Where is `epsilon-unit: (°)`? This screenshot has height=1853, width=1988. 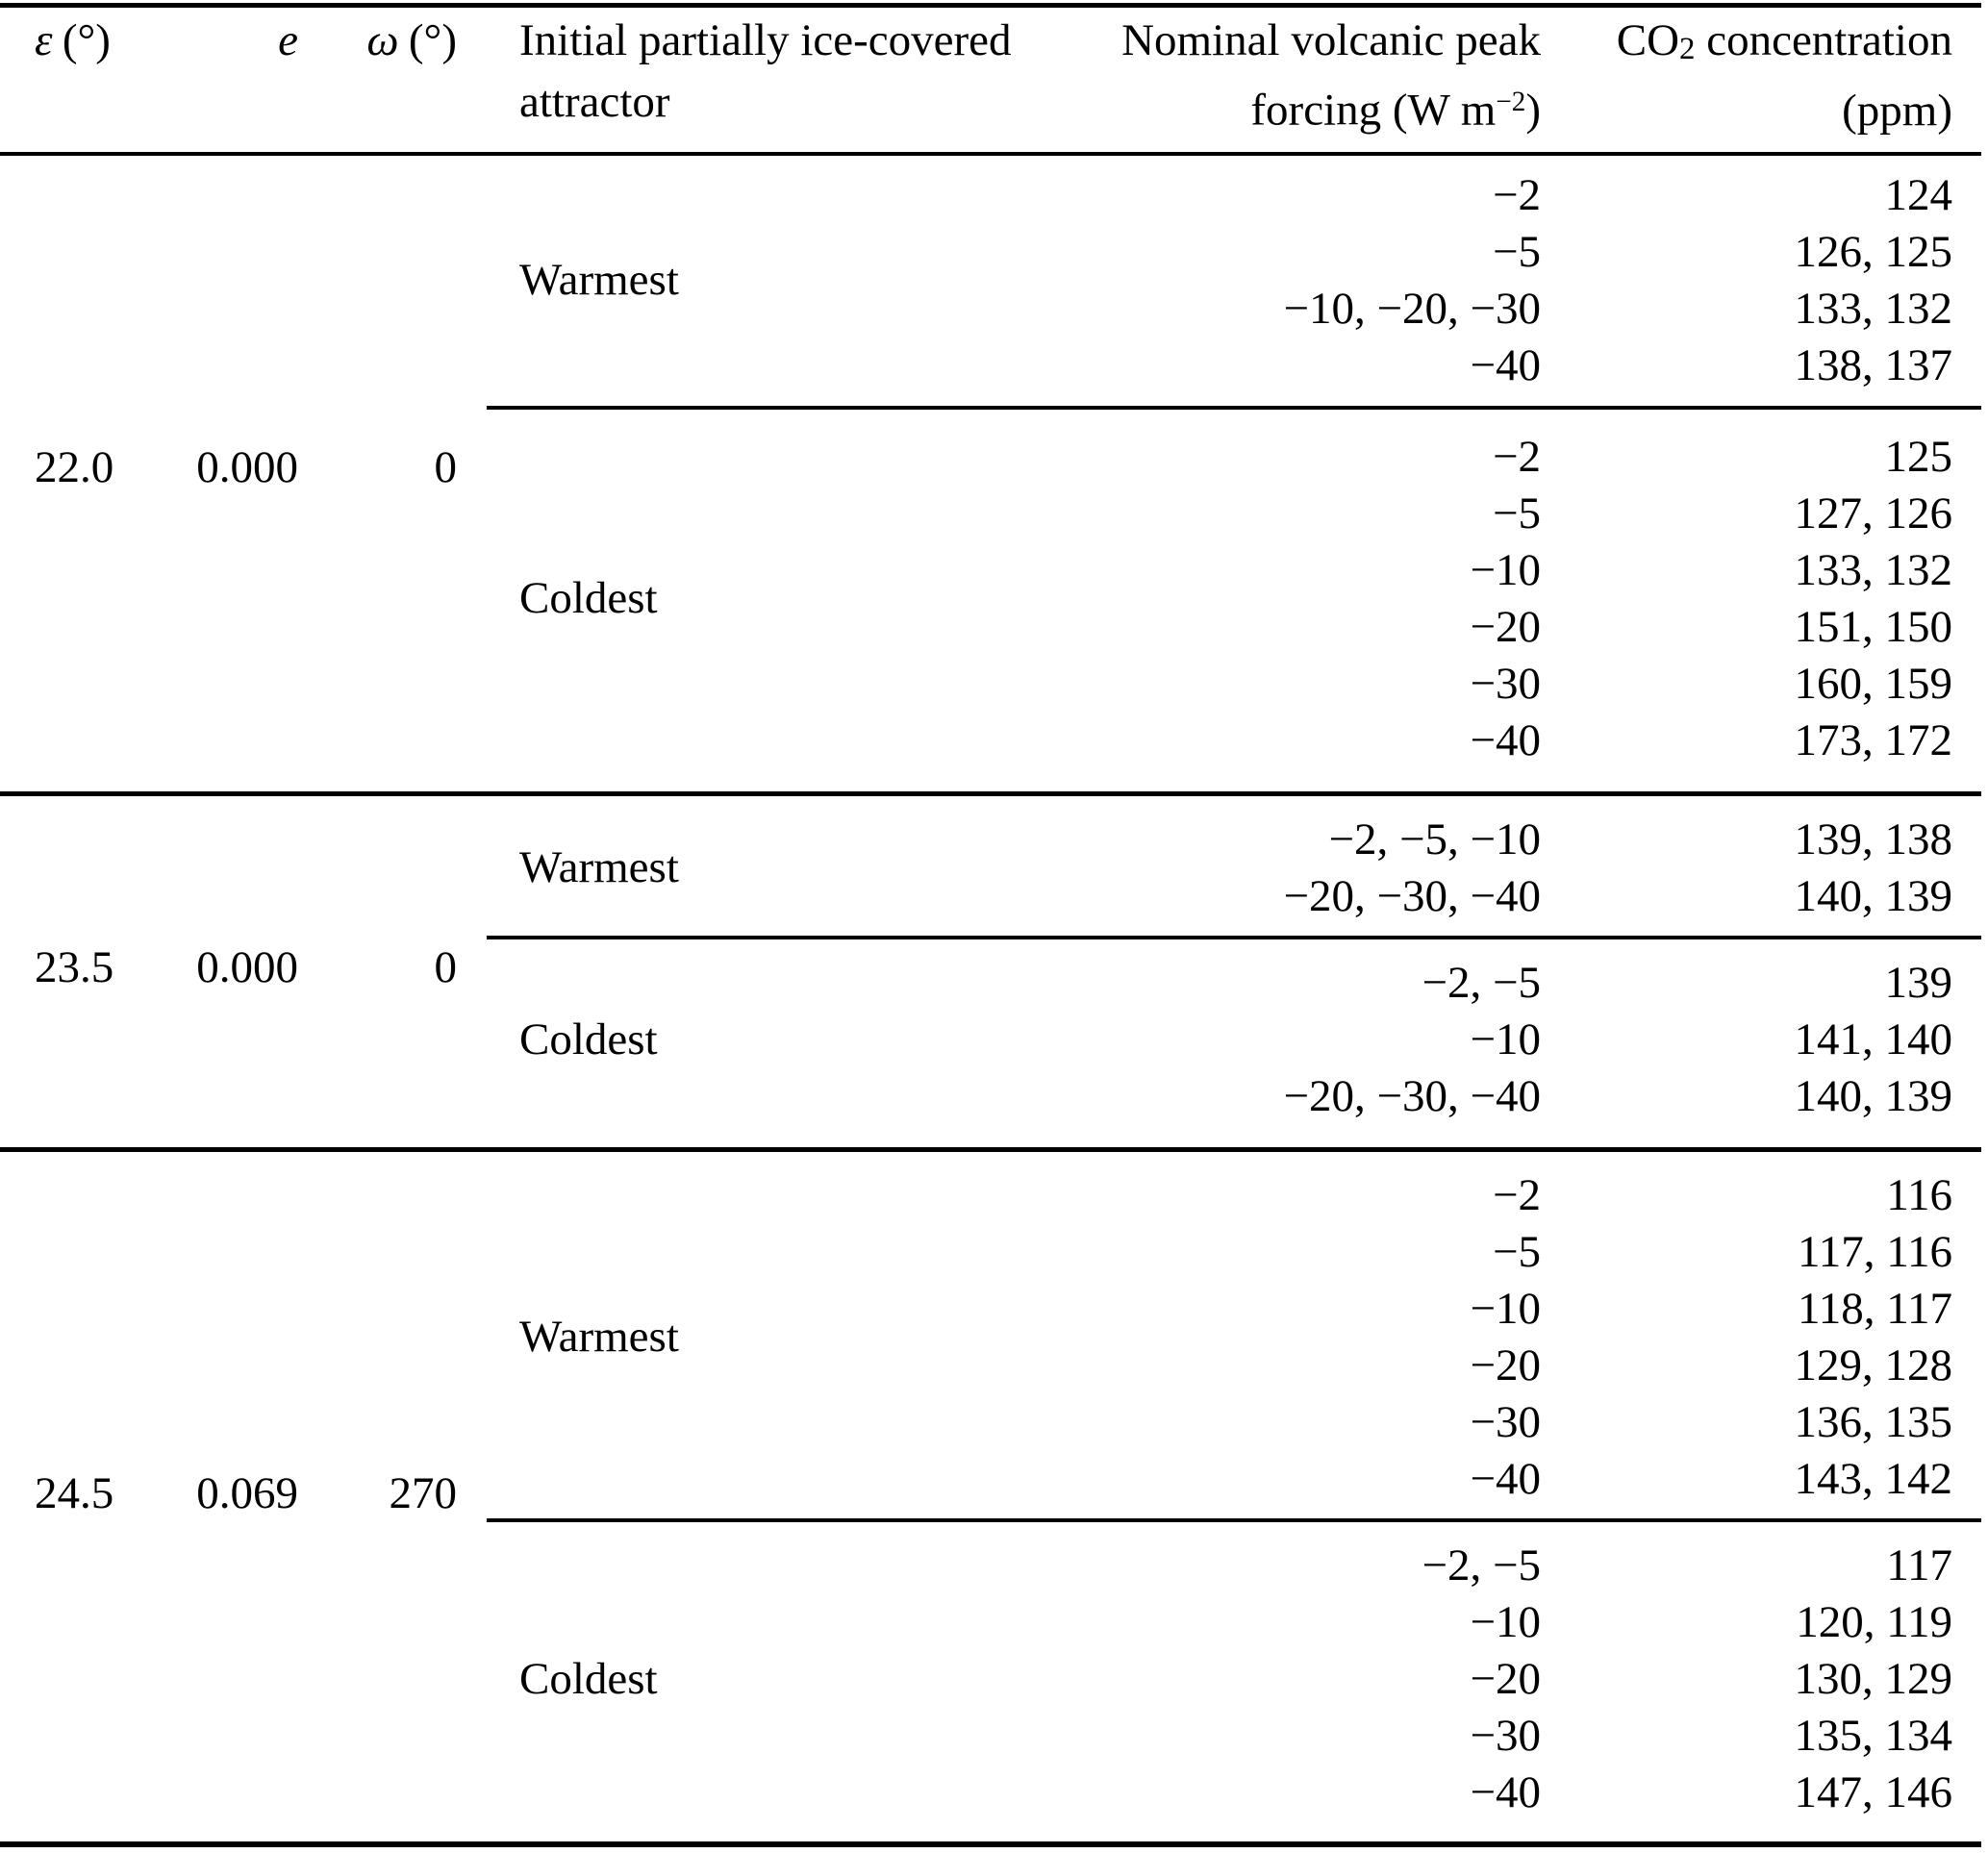
epsilon-unit: (°) is located at coordinates (86, 40).